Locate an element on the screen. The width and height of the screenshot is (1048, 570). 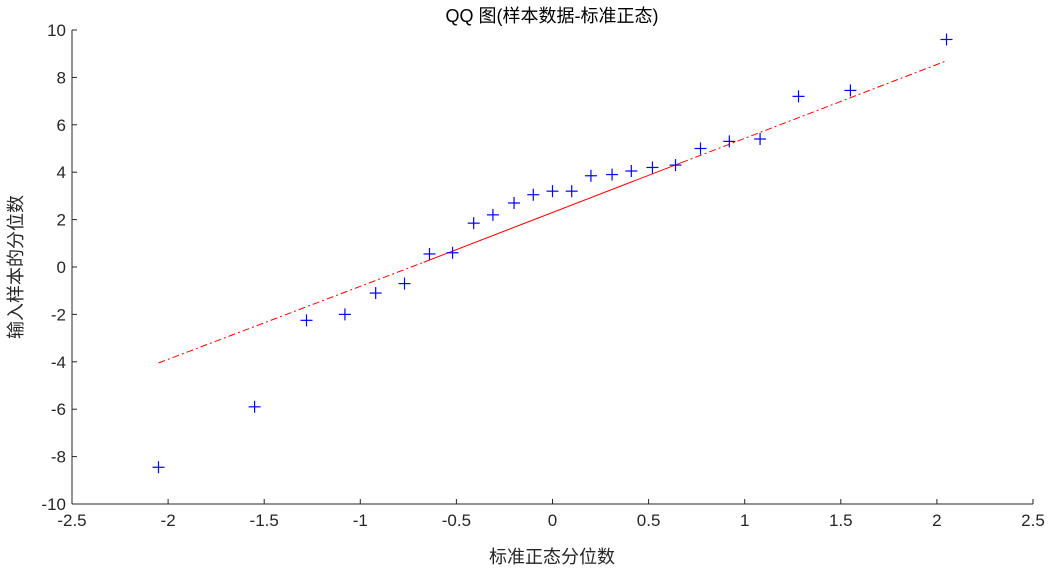
x-tick-label: -1.5 is located at coordinates (264, 520).